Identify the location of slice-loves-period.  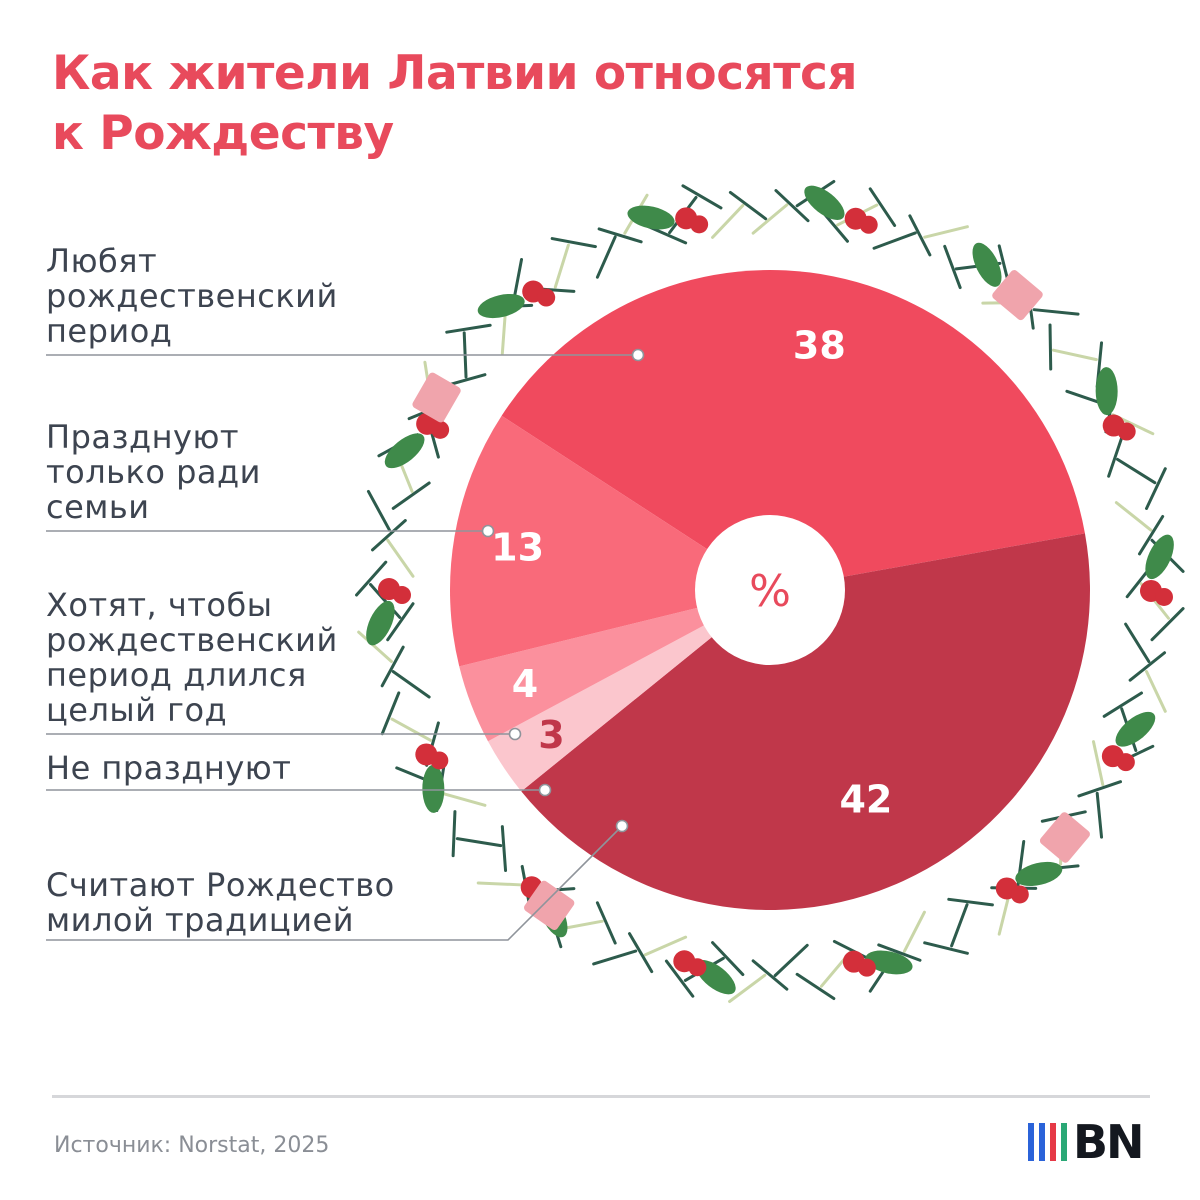
(793, 430).